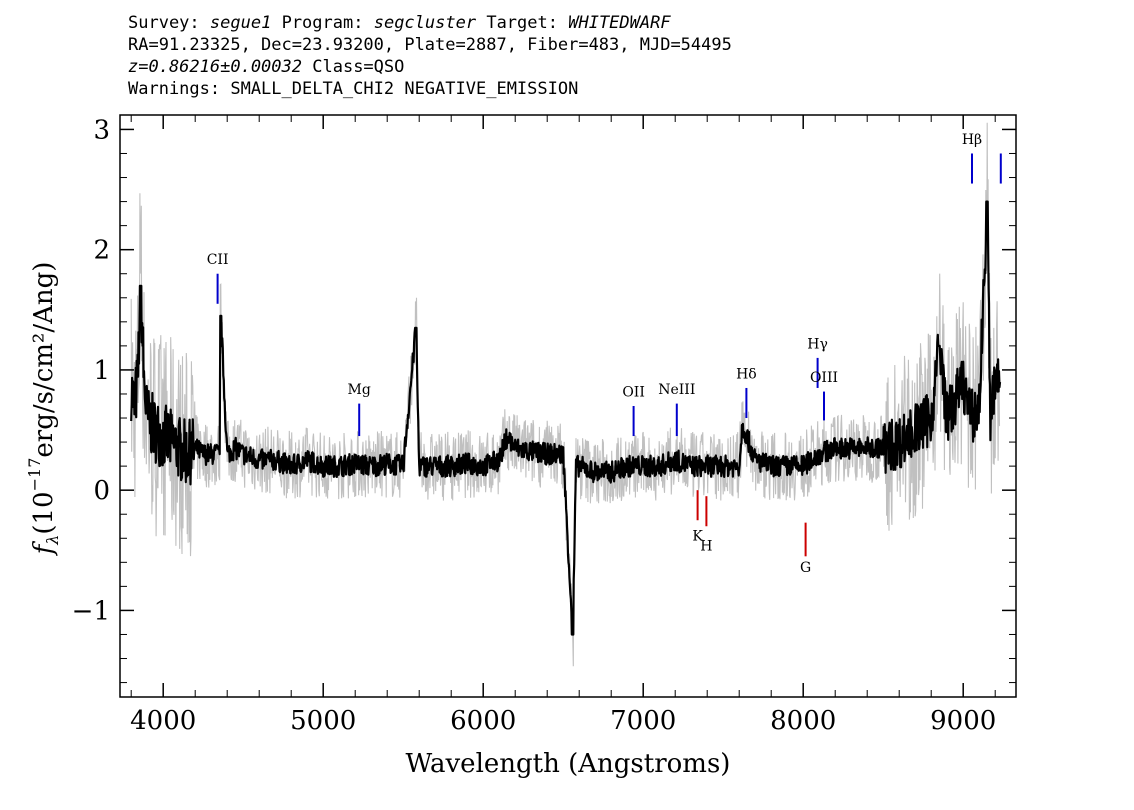 Image resolution: width=1134 pixels, height=810 pixels. Describe the element at coordinates (972, 140) in the screenshot. I see `line-marker-label: Hβ` at that location.